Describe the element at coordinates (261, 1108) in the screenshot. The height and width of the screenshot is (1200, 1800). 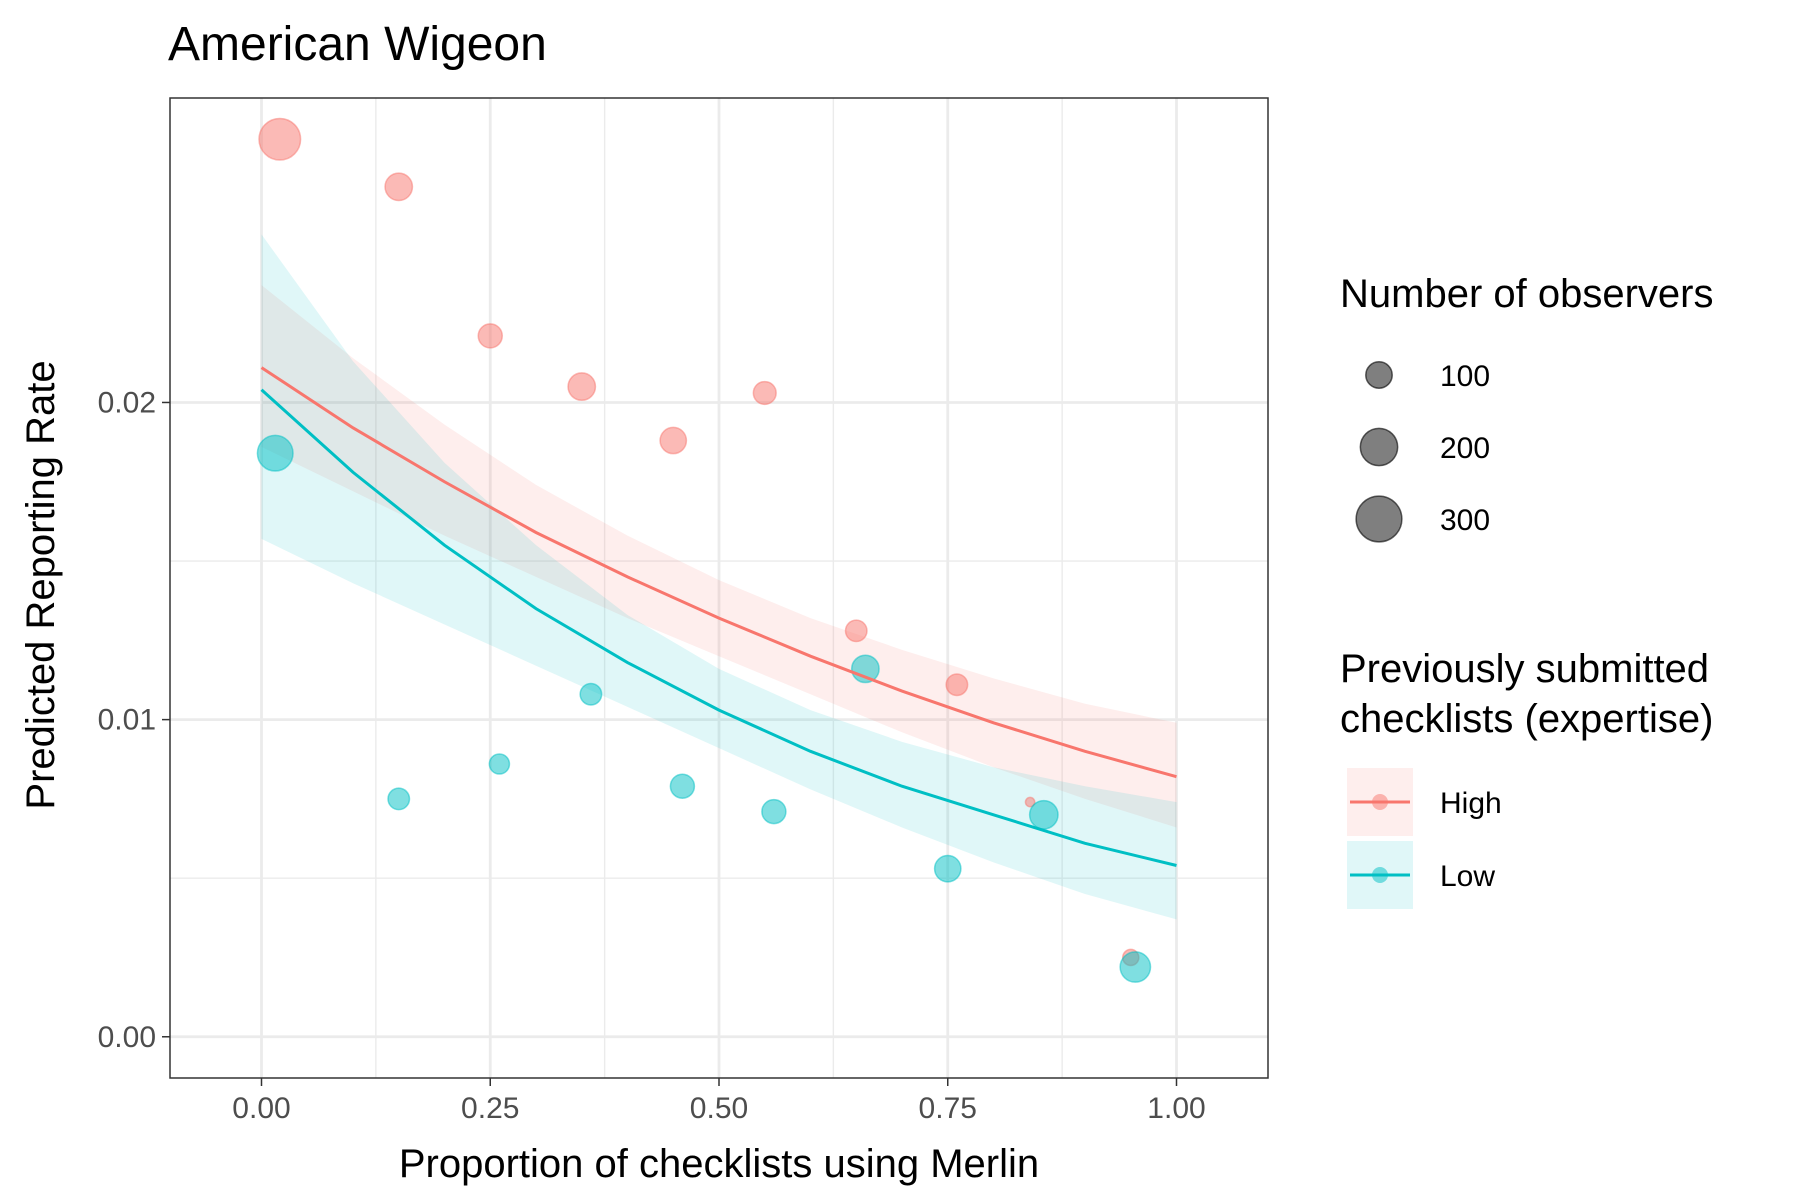
I see `x-tick-label: 0.00` at that location.